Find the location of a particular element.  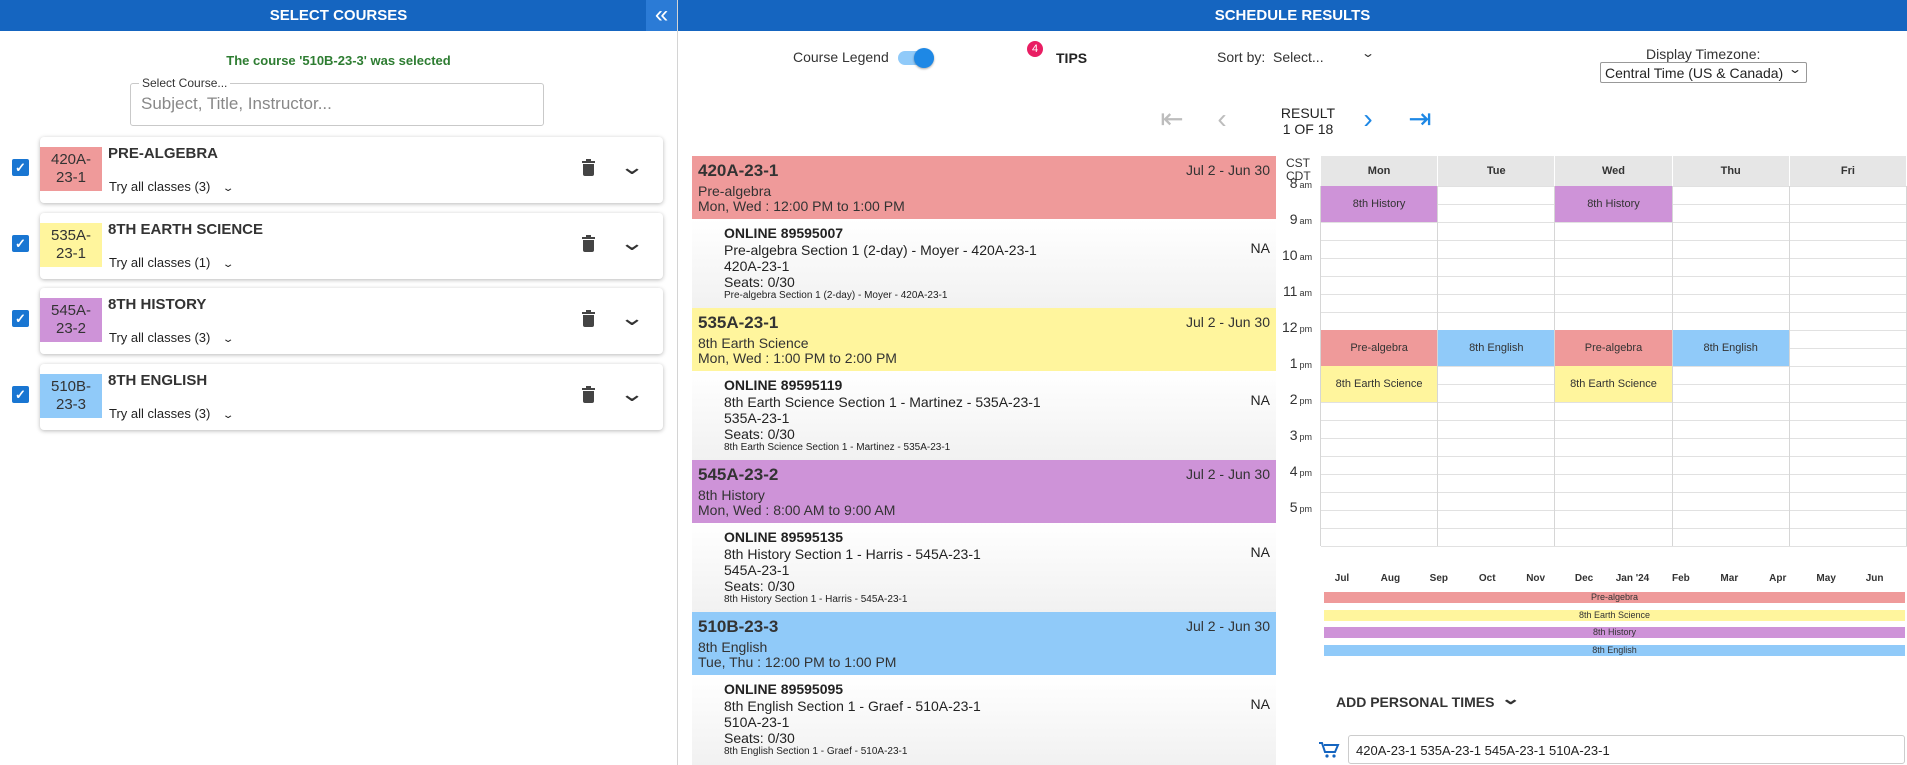

cart-icon is located at coordinates (1329, 750).